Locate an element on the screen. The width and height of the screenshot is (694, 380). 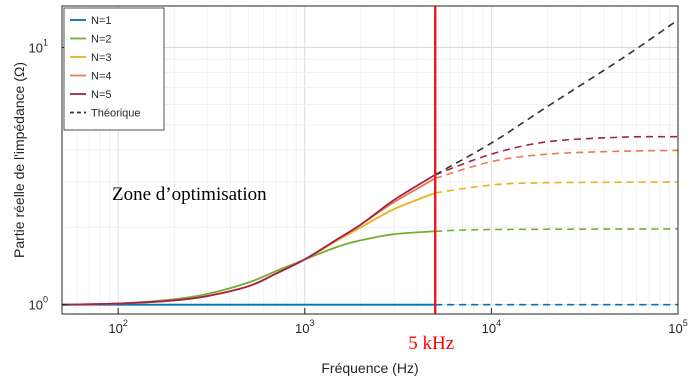
series-n-5-extrapolation is located at coordinates (556, 155).